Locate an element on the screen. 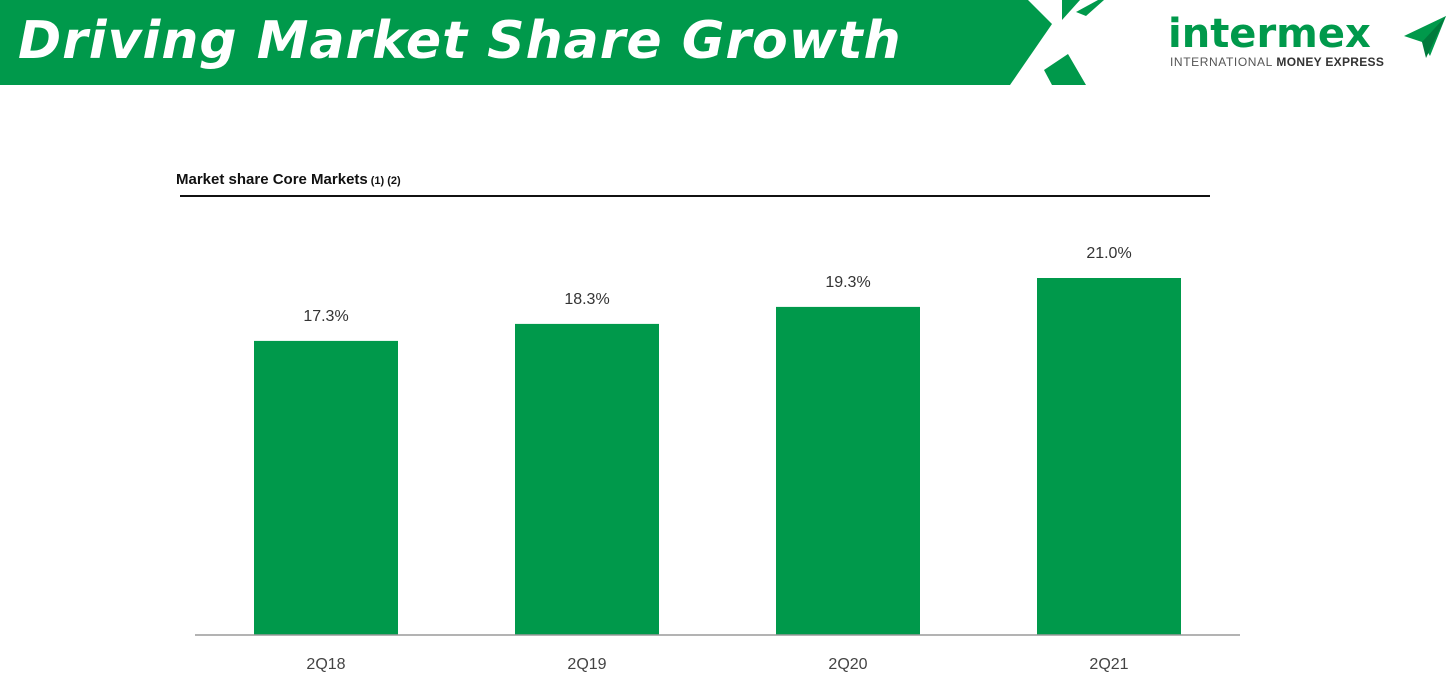 This screenshot has height=675, width=1456. page-title: Driving Market Share Growth is located at coordinates (460, 41).